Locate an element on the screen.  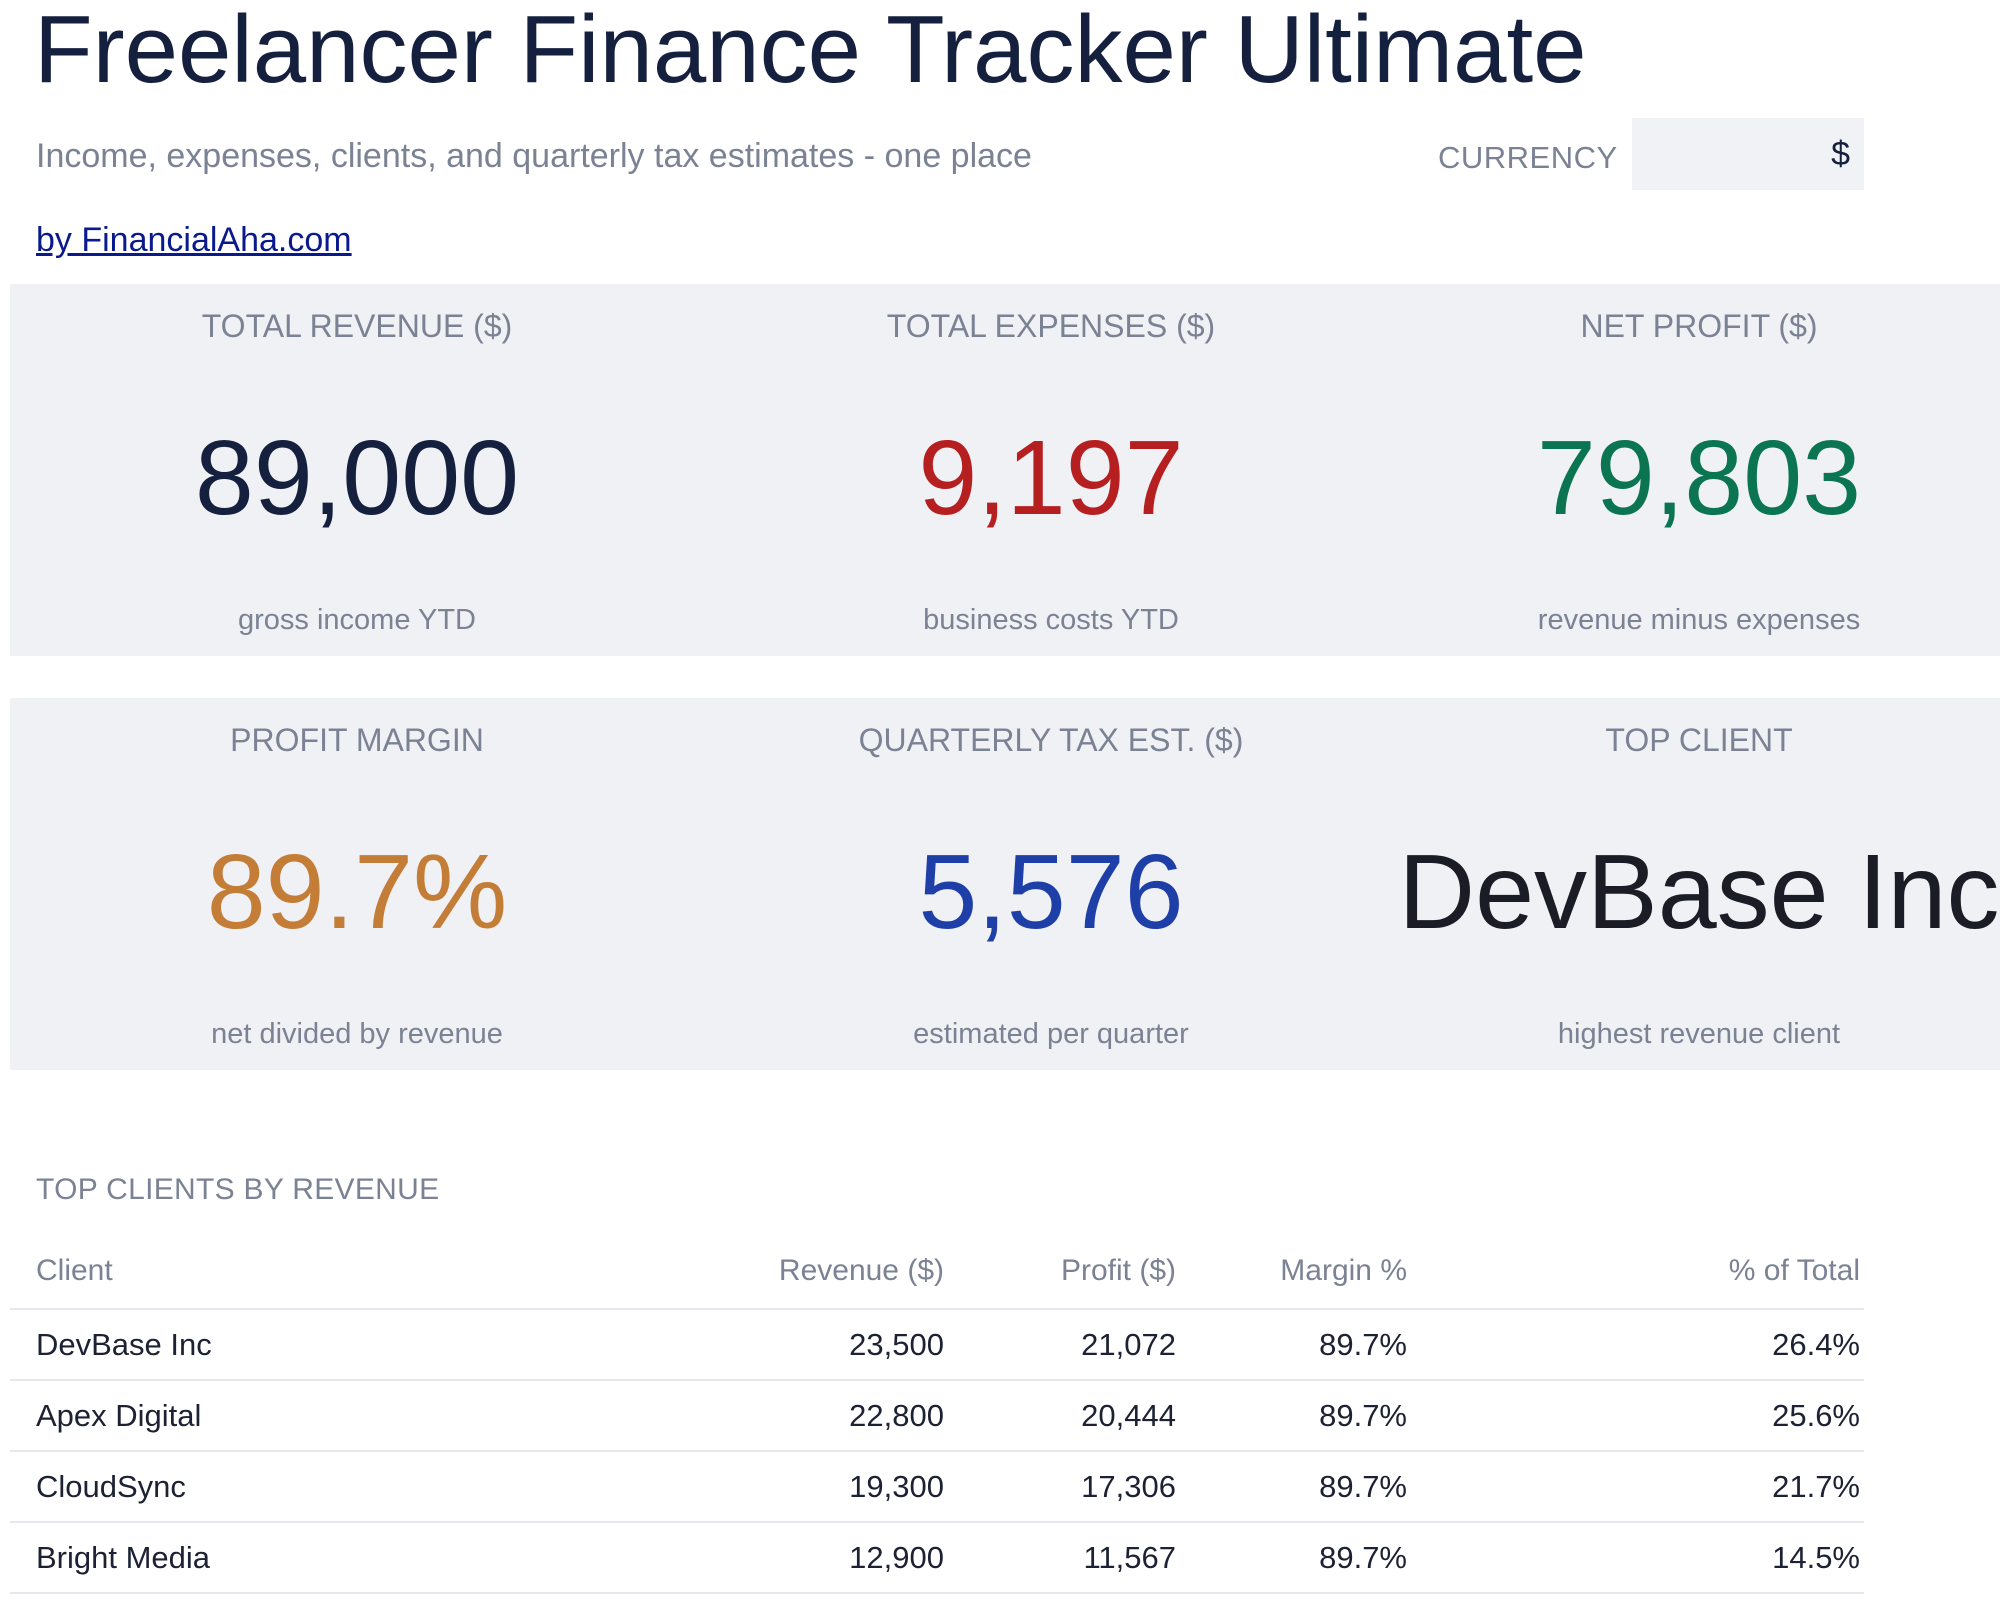
kpi-value: 5,576 is located at coordinates (1051, 892).